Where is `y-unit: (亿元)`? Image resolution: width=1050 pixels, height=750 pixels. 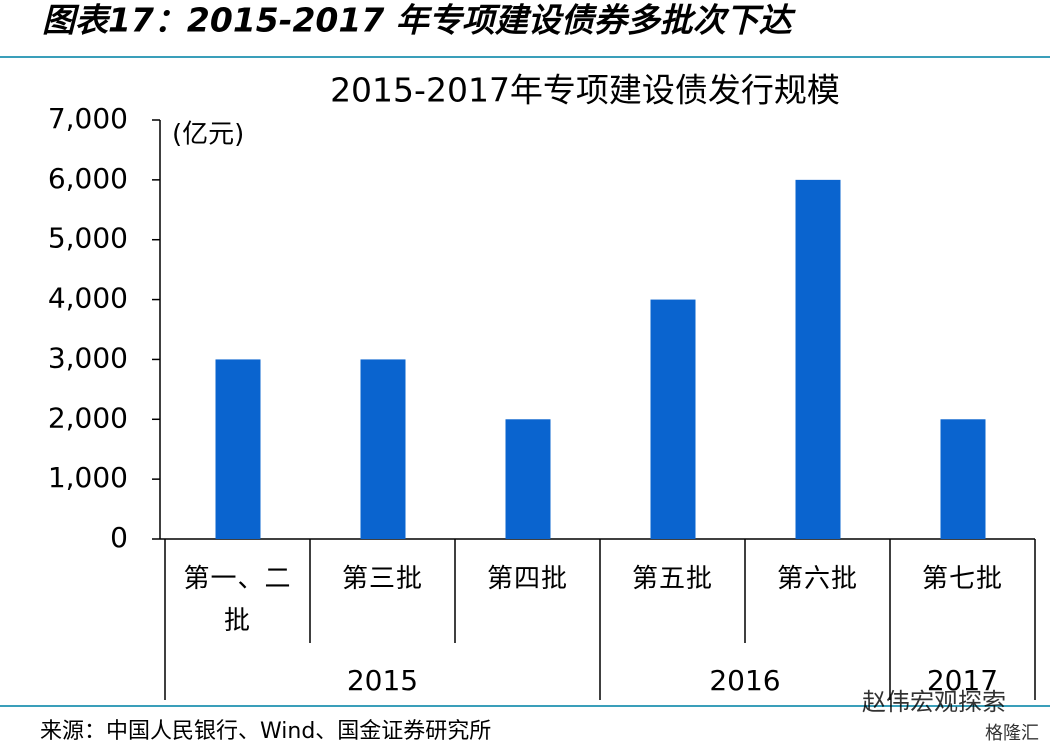
y-unit: (亿元) is located at coordinates (208, 135).